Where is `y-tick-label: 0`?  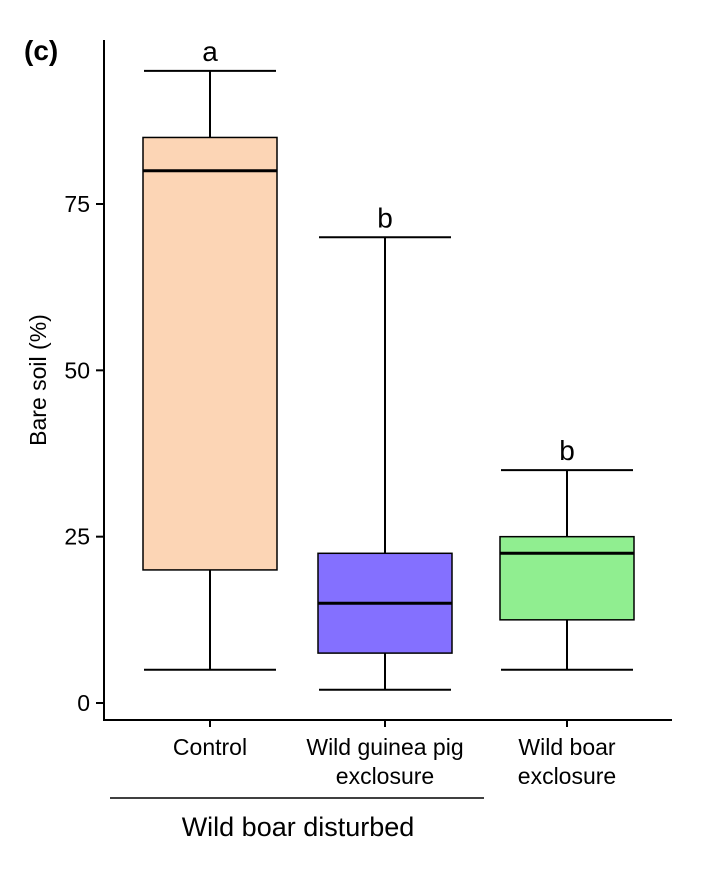
y-tick-label: 0 is located at coordinates (83, 703).